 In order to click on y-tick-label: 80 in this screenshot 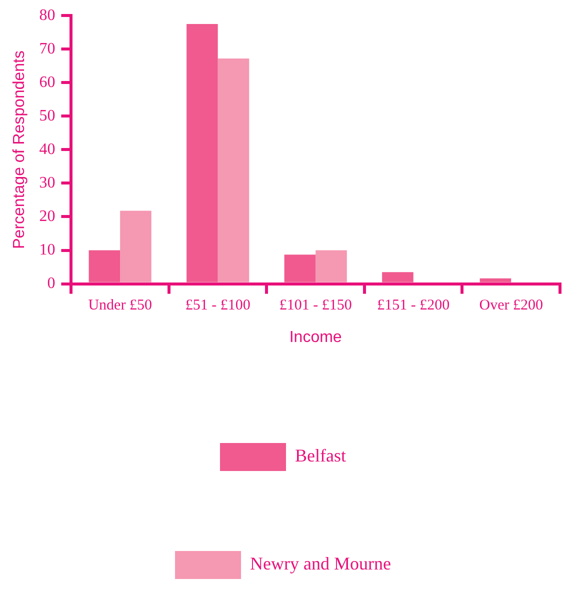, I will do `click(47, 15)`.